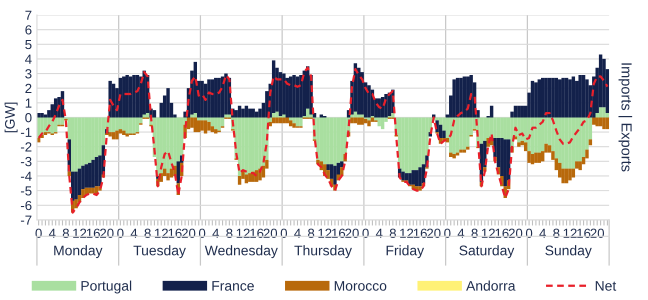 The image size is (648, 300). Describe the element at coordinates (26, 205) in the screenshot. I see `y-tick-label: -6` at that location.